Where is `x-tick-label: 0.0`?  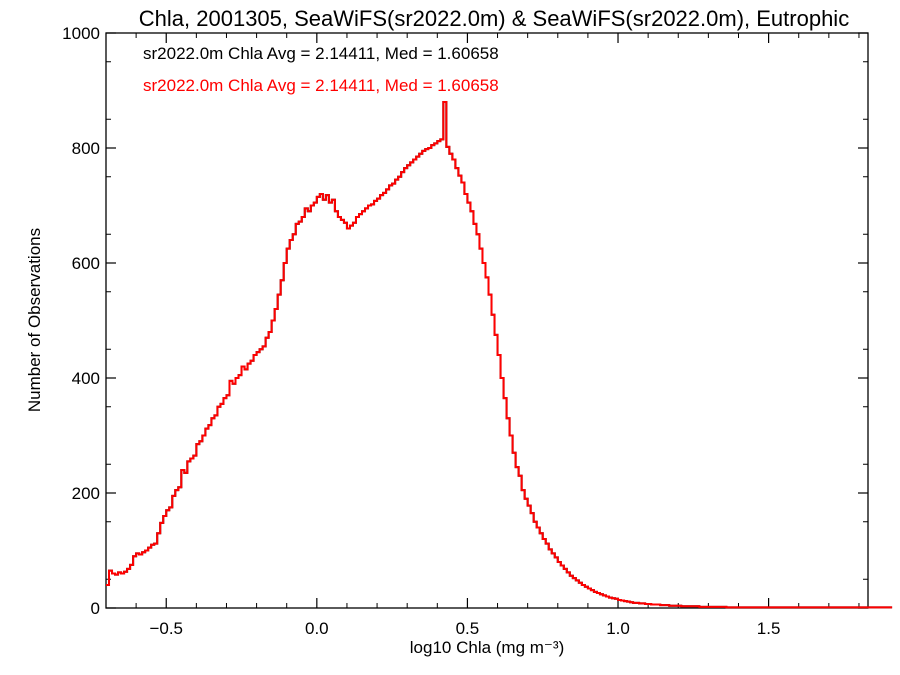 x-tick-label: 0.0 is located at coordinates (317, 628).